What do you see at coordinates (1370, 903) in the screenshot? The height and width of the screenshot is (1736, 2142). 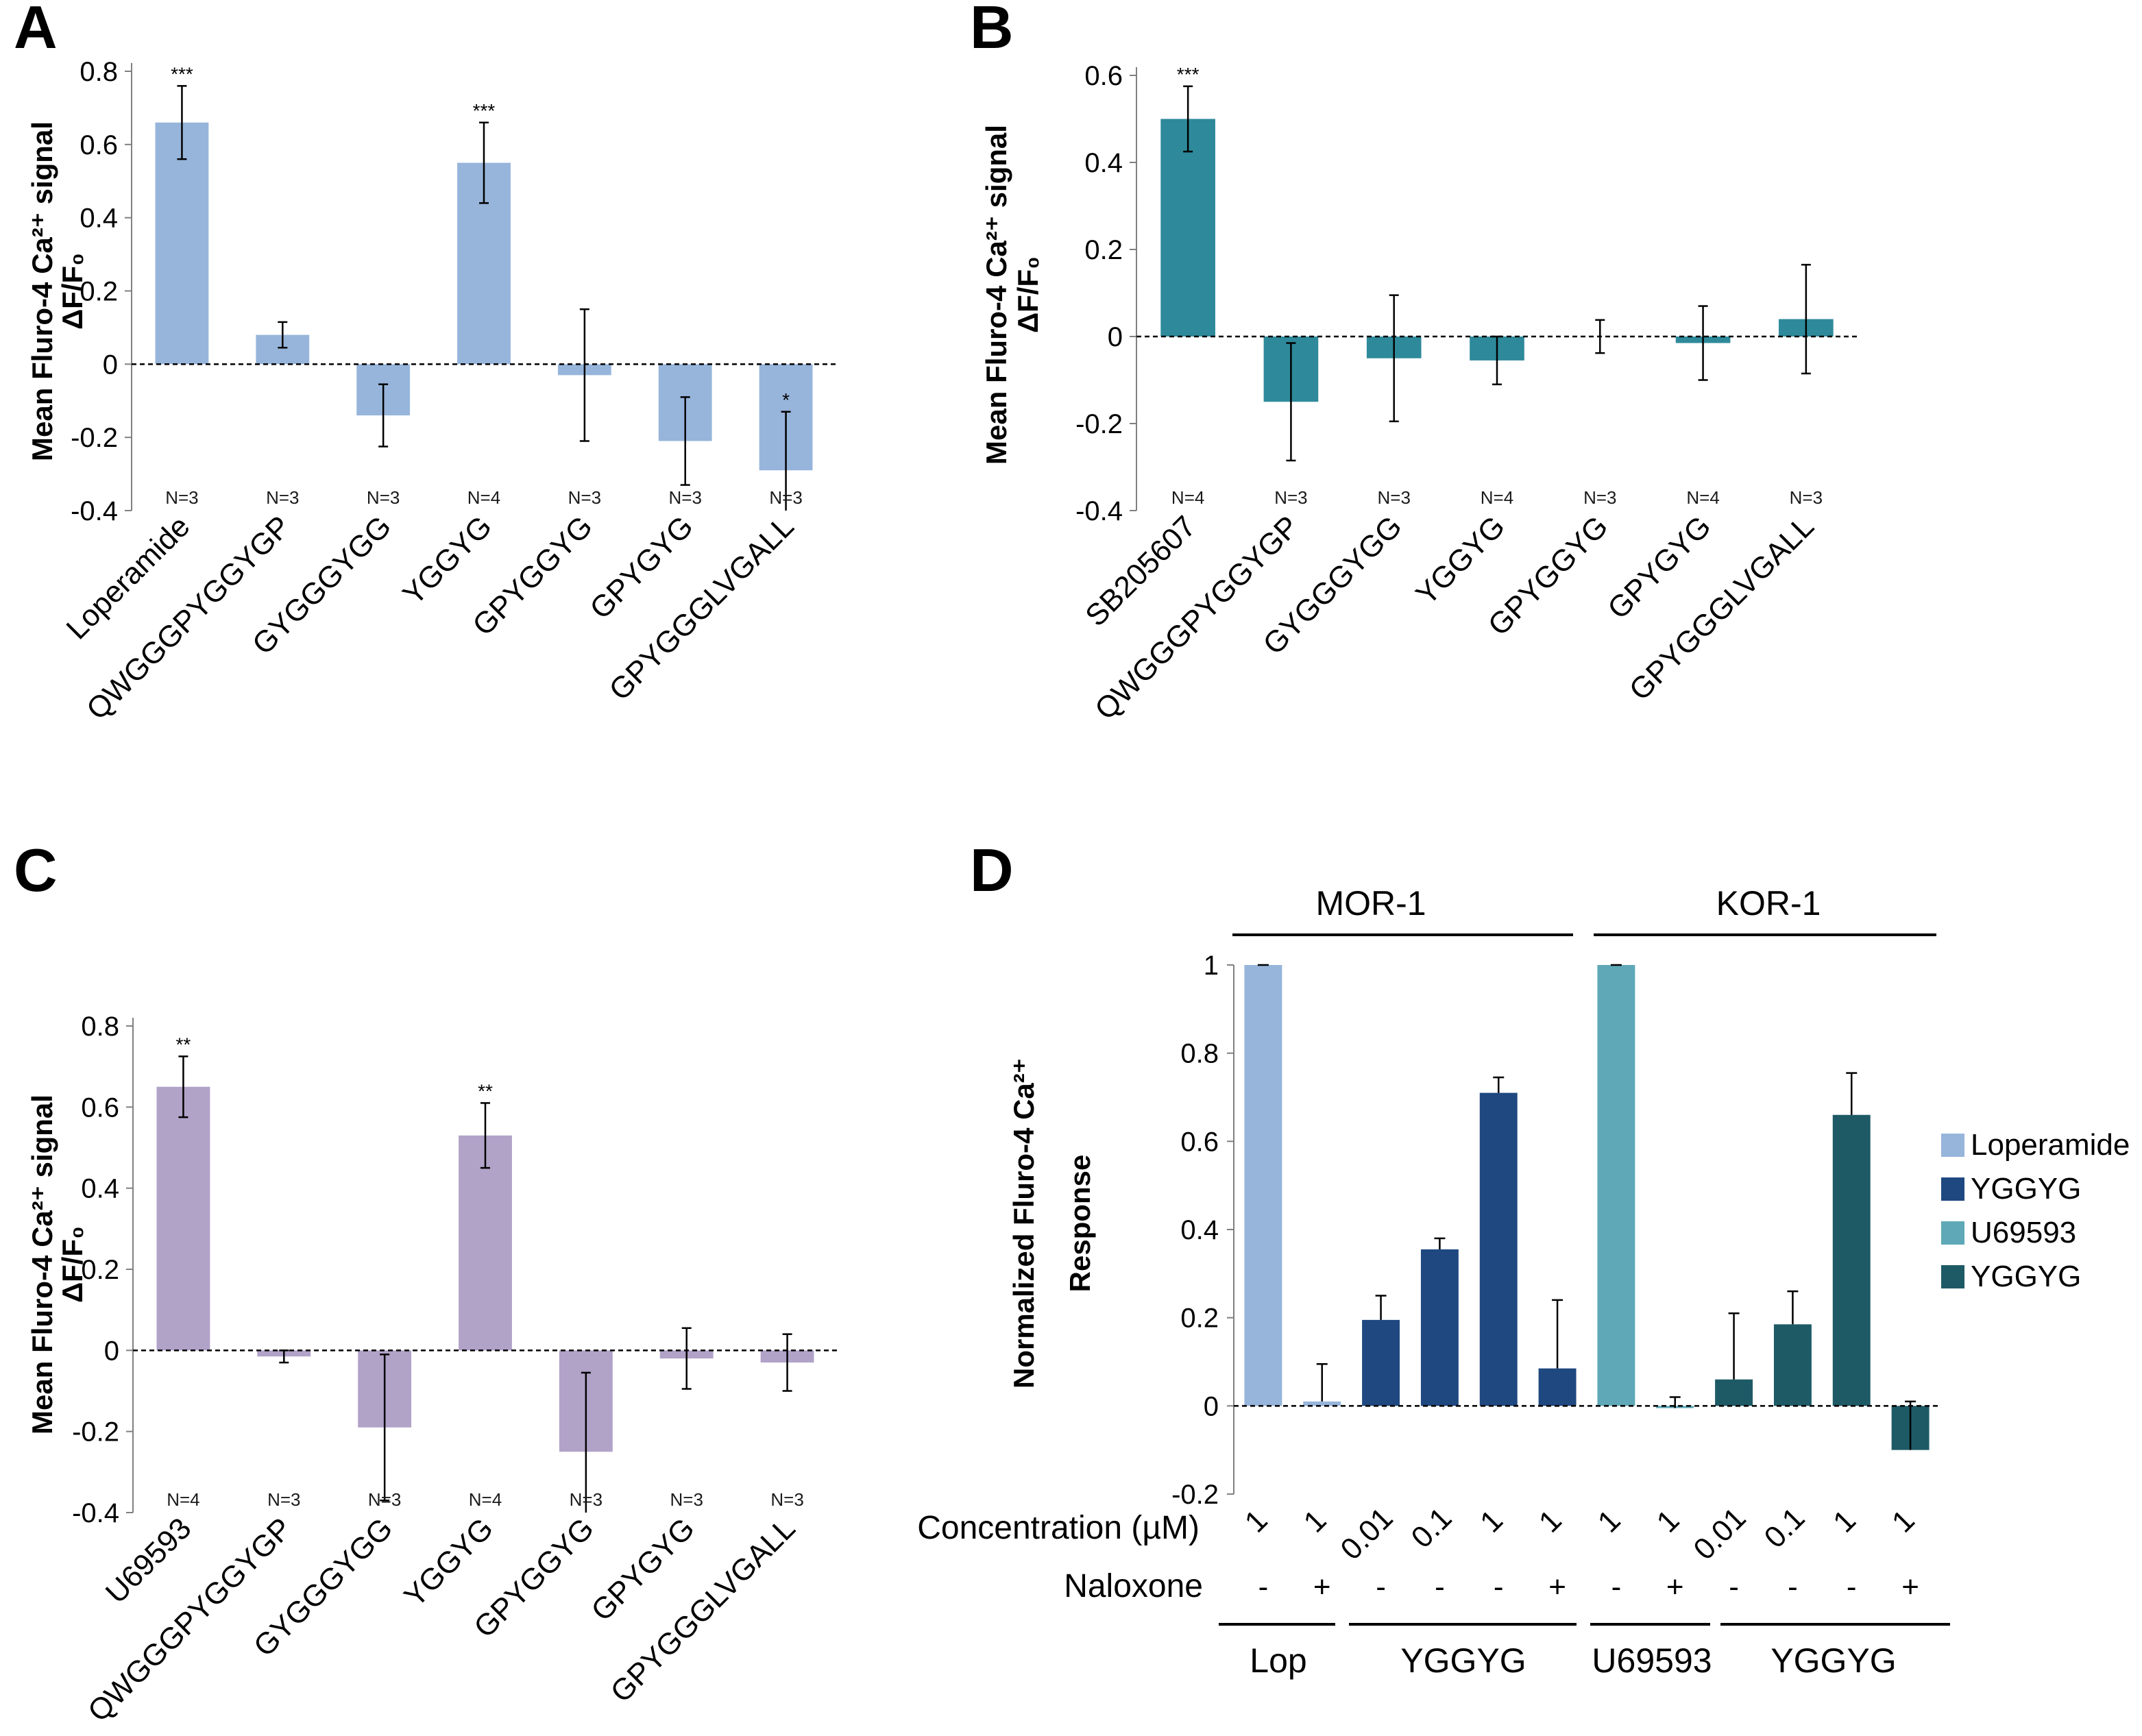 I see `receptor-label: MOR-1` at bounding box center [1370, 903].